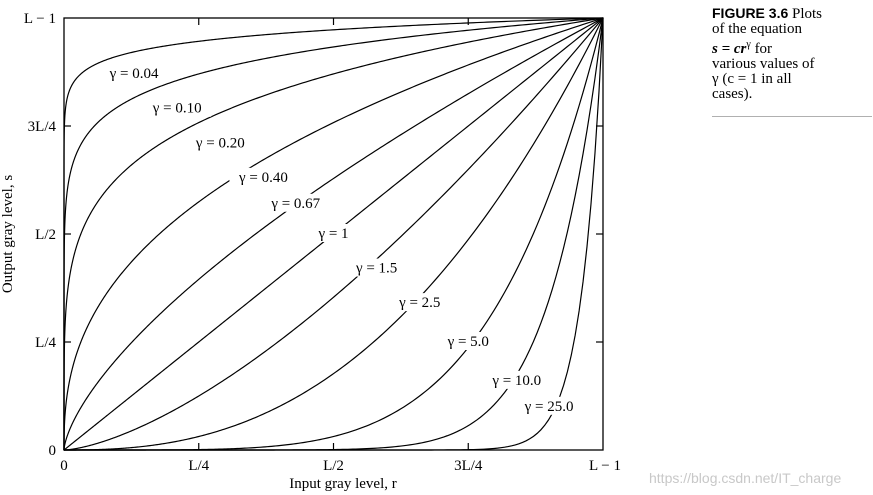 The image size is (873, 495). I want to click on x-tick-label: L/4, so click(198, 466).